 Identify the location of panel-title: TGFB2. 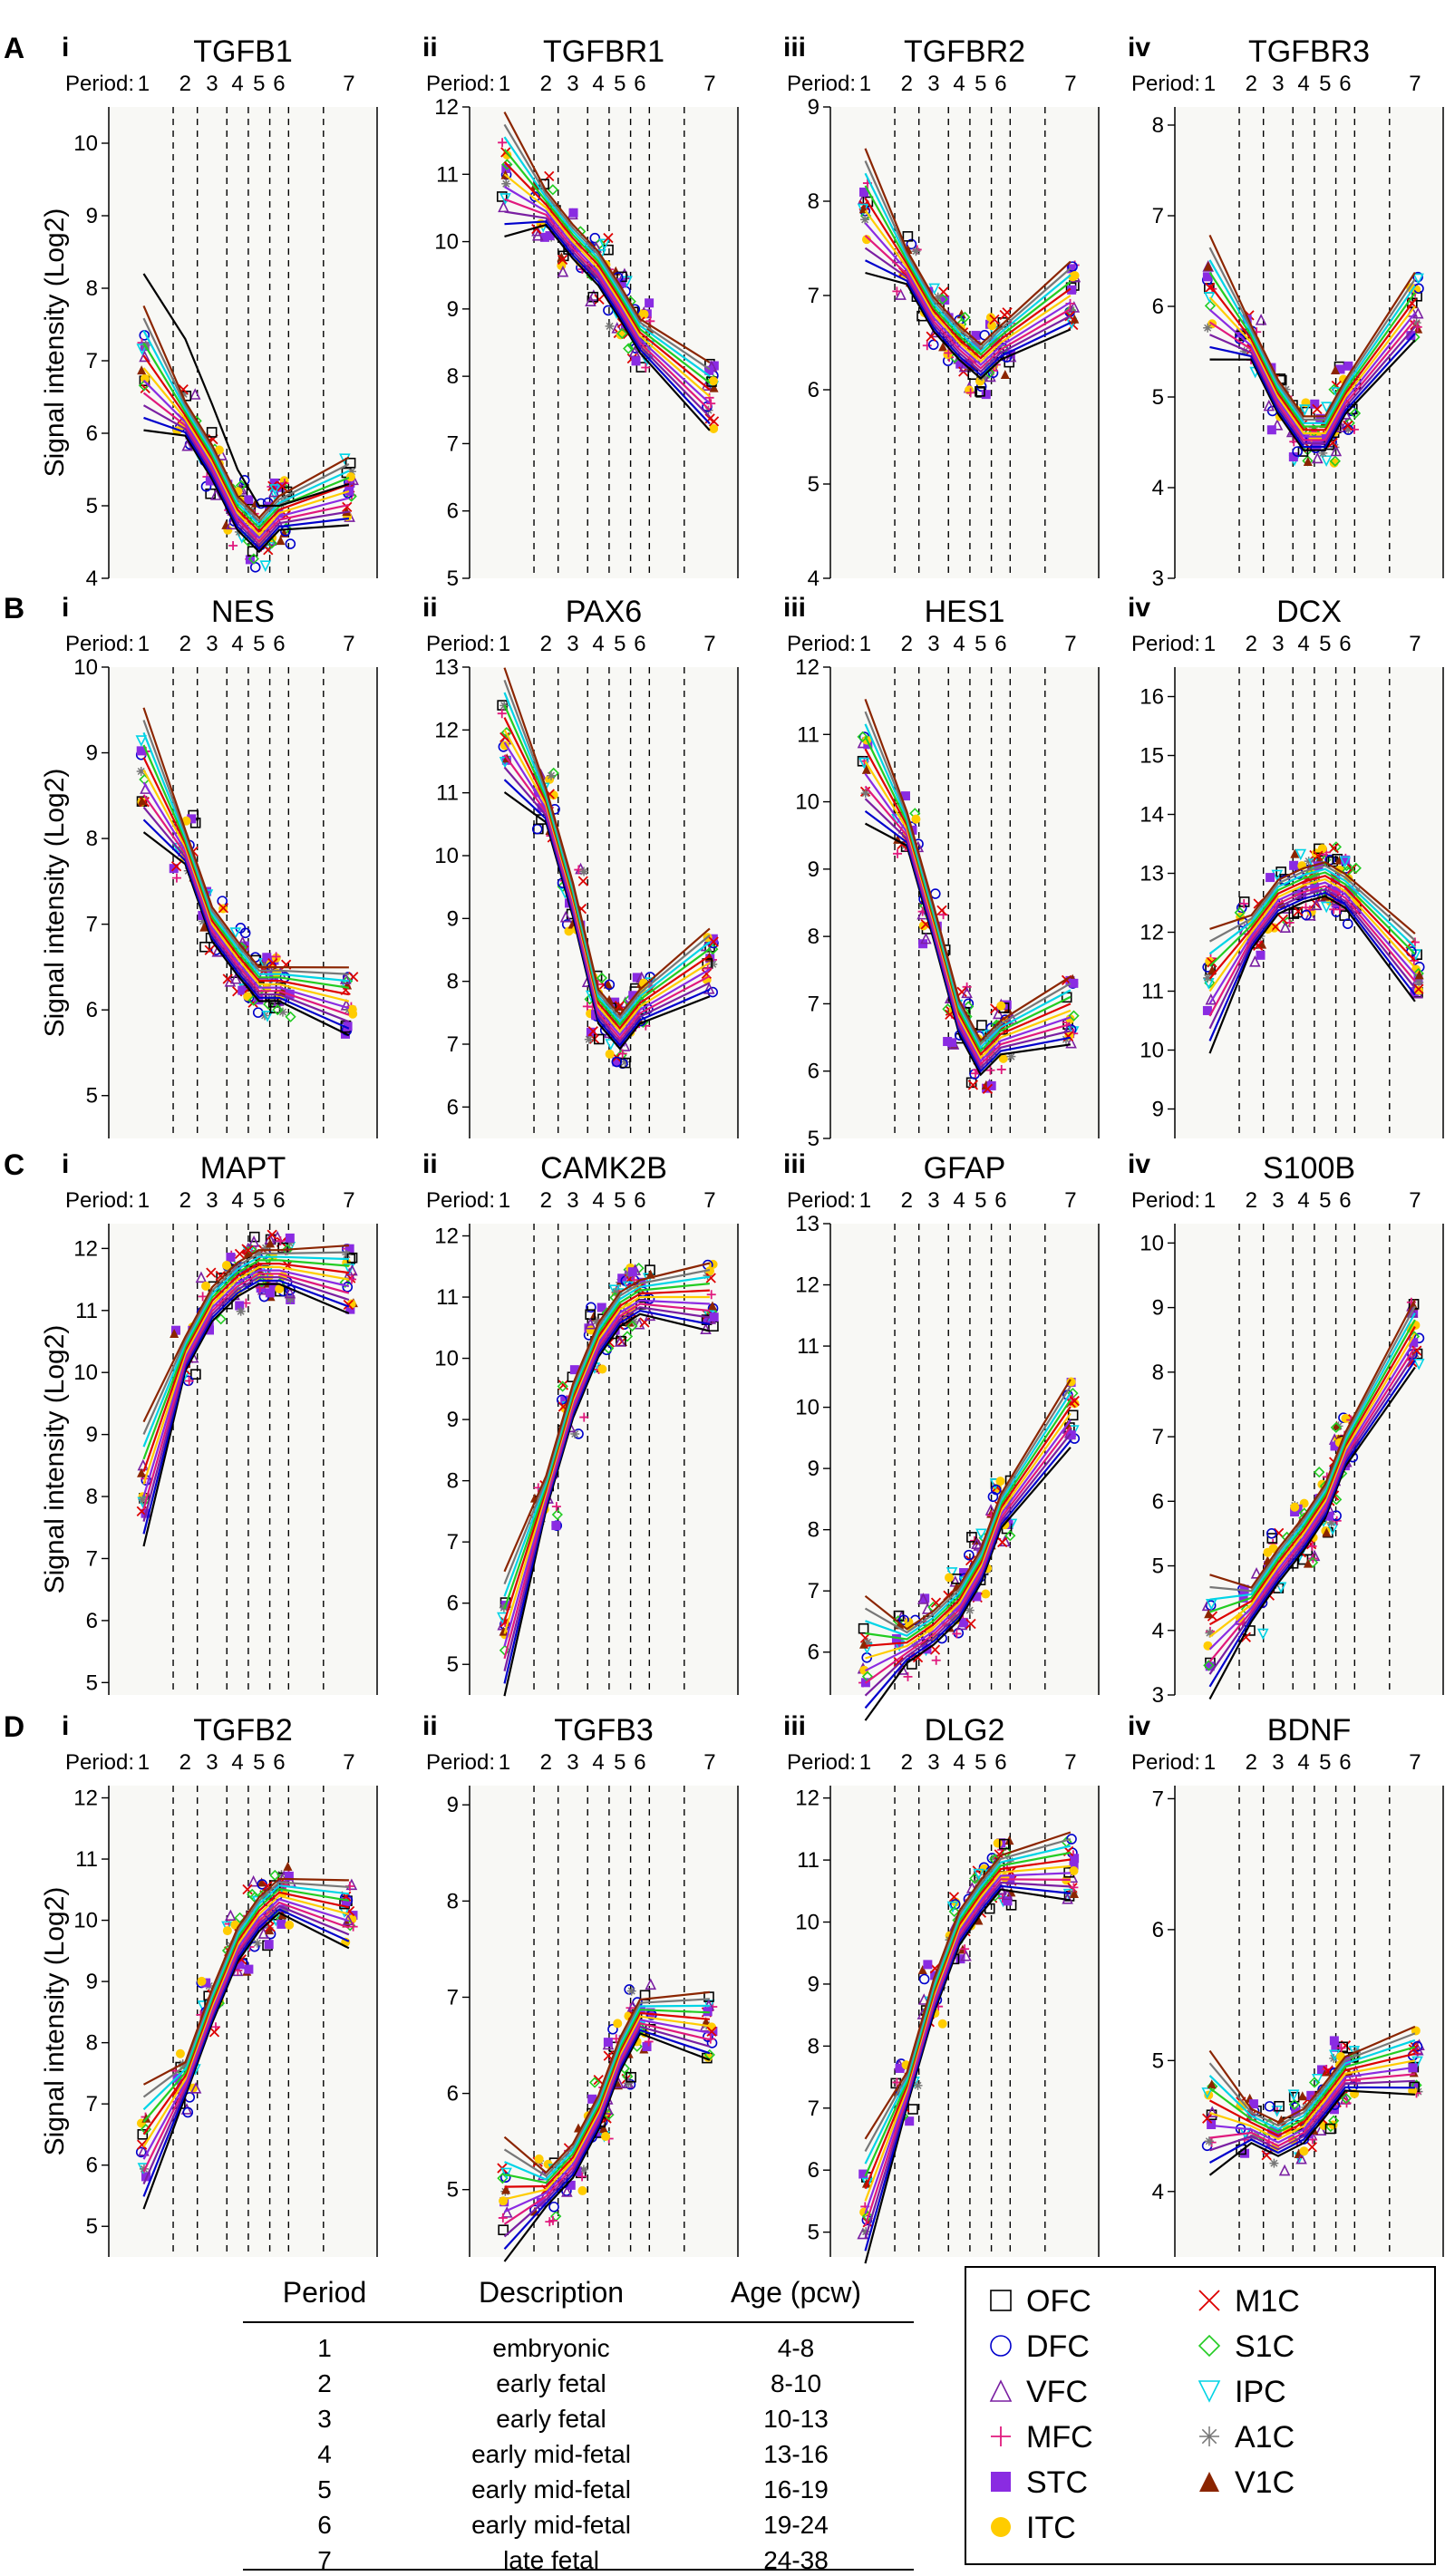
(243, 1730).